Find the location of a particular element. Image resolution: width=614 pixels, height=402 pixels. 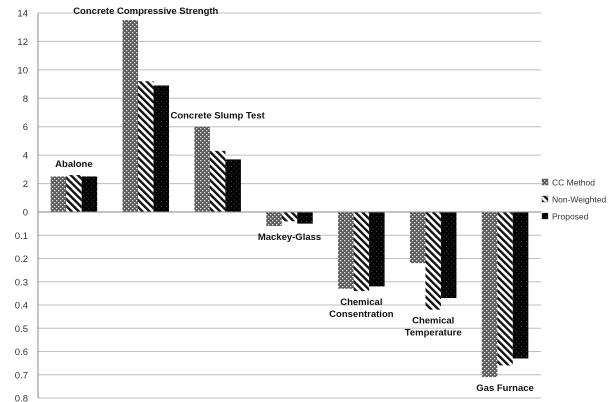

legend-label: Proposed is located at coordinates (570, 217).